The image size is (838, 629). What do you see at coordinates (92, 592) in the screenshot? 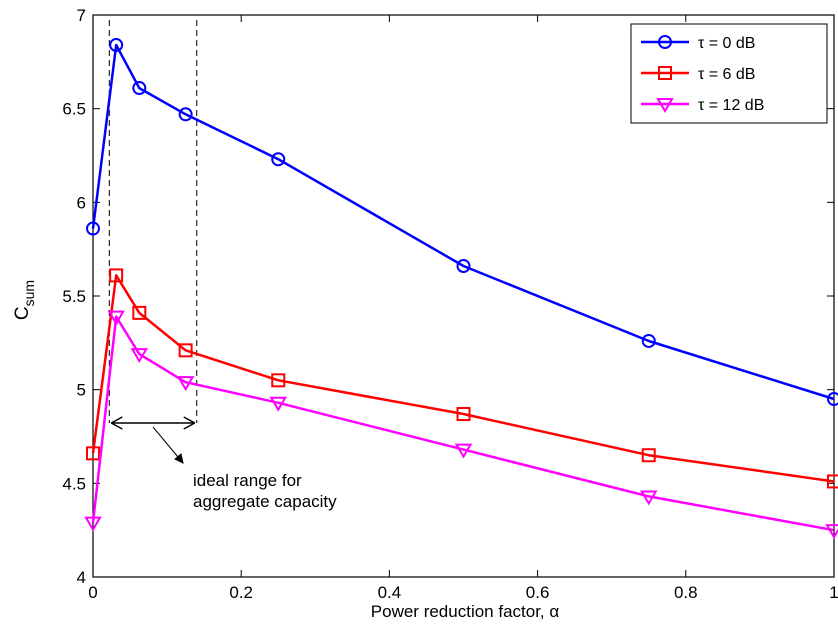
I see `x-tick-label: 0` at bounding box center [92, 592].